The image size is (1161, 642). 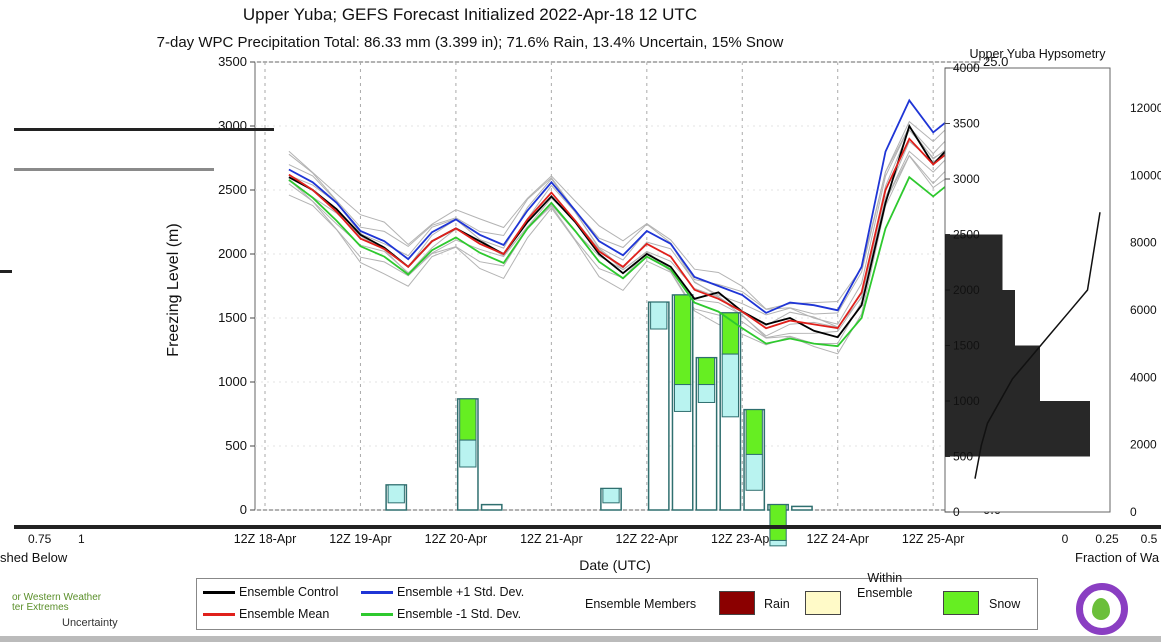 I want to click on elev-ft-tick-label: 10000, so click(x=1145, y=175).